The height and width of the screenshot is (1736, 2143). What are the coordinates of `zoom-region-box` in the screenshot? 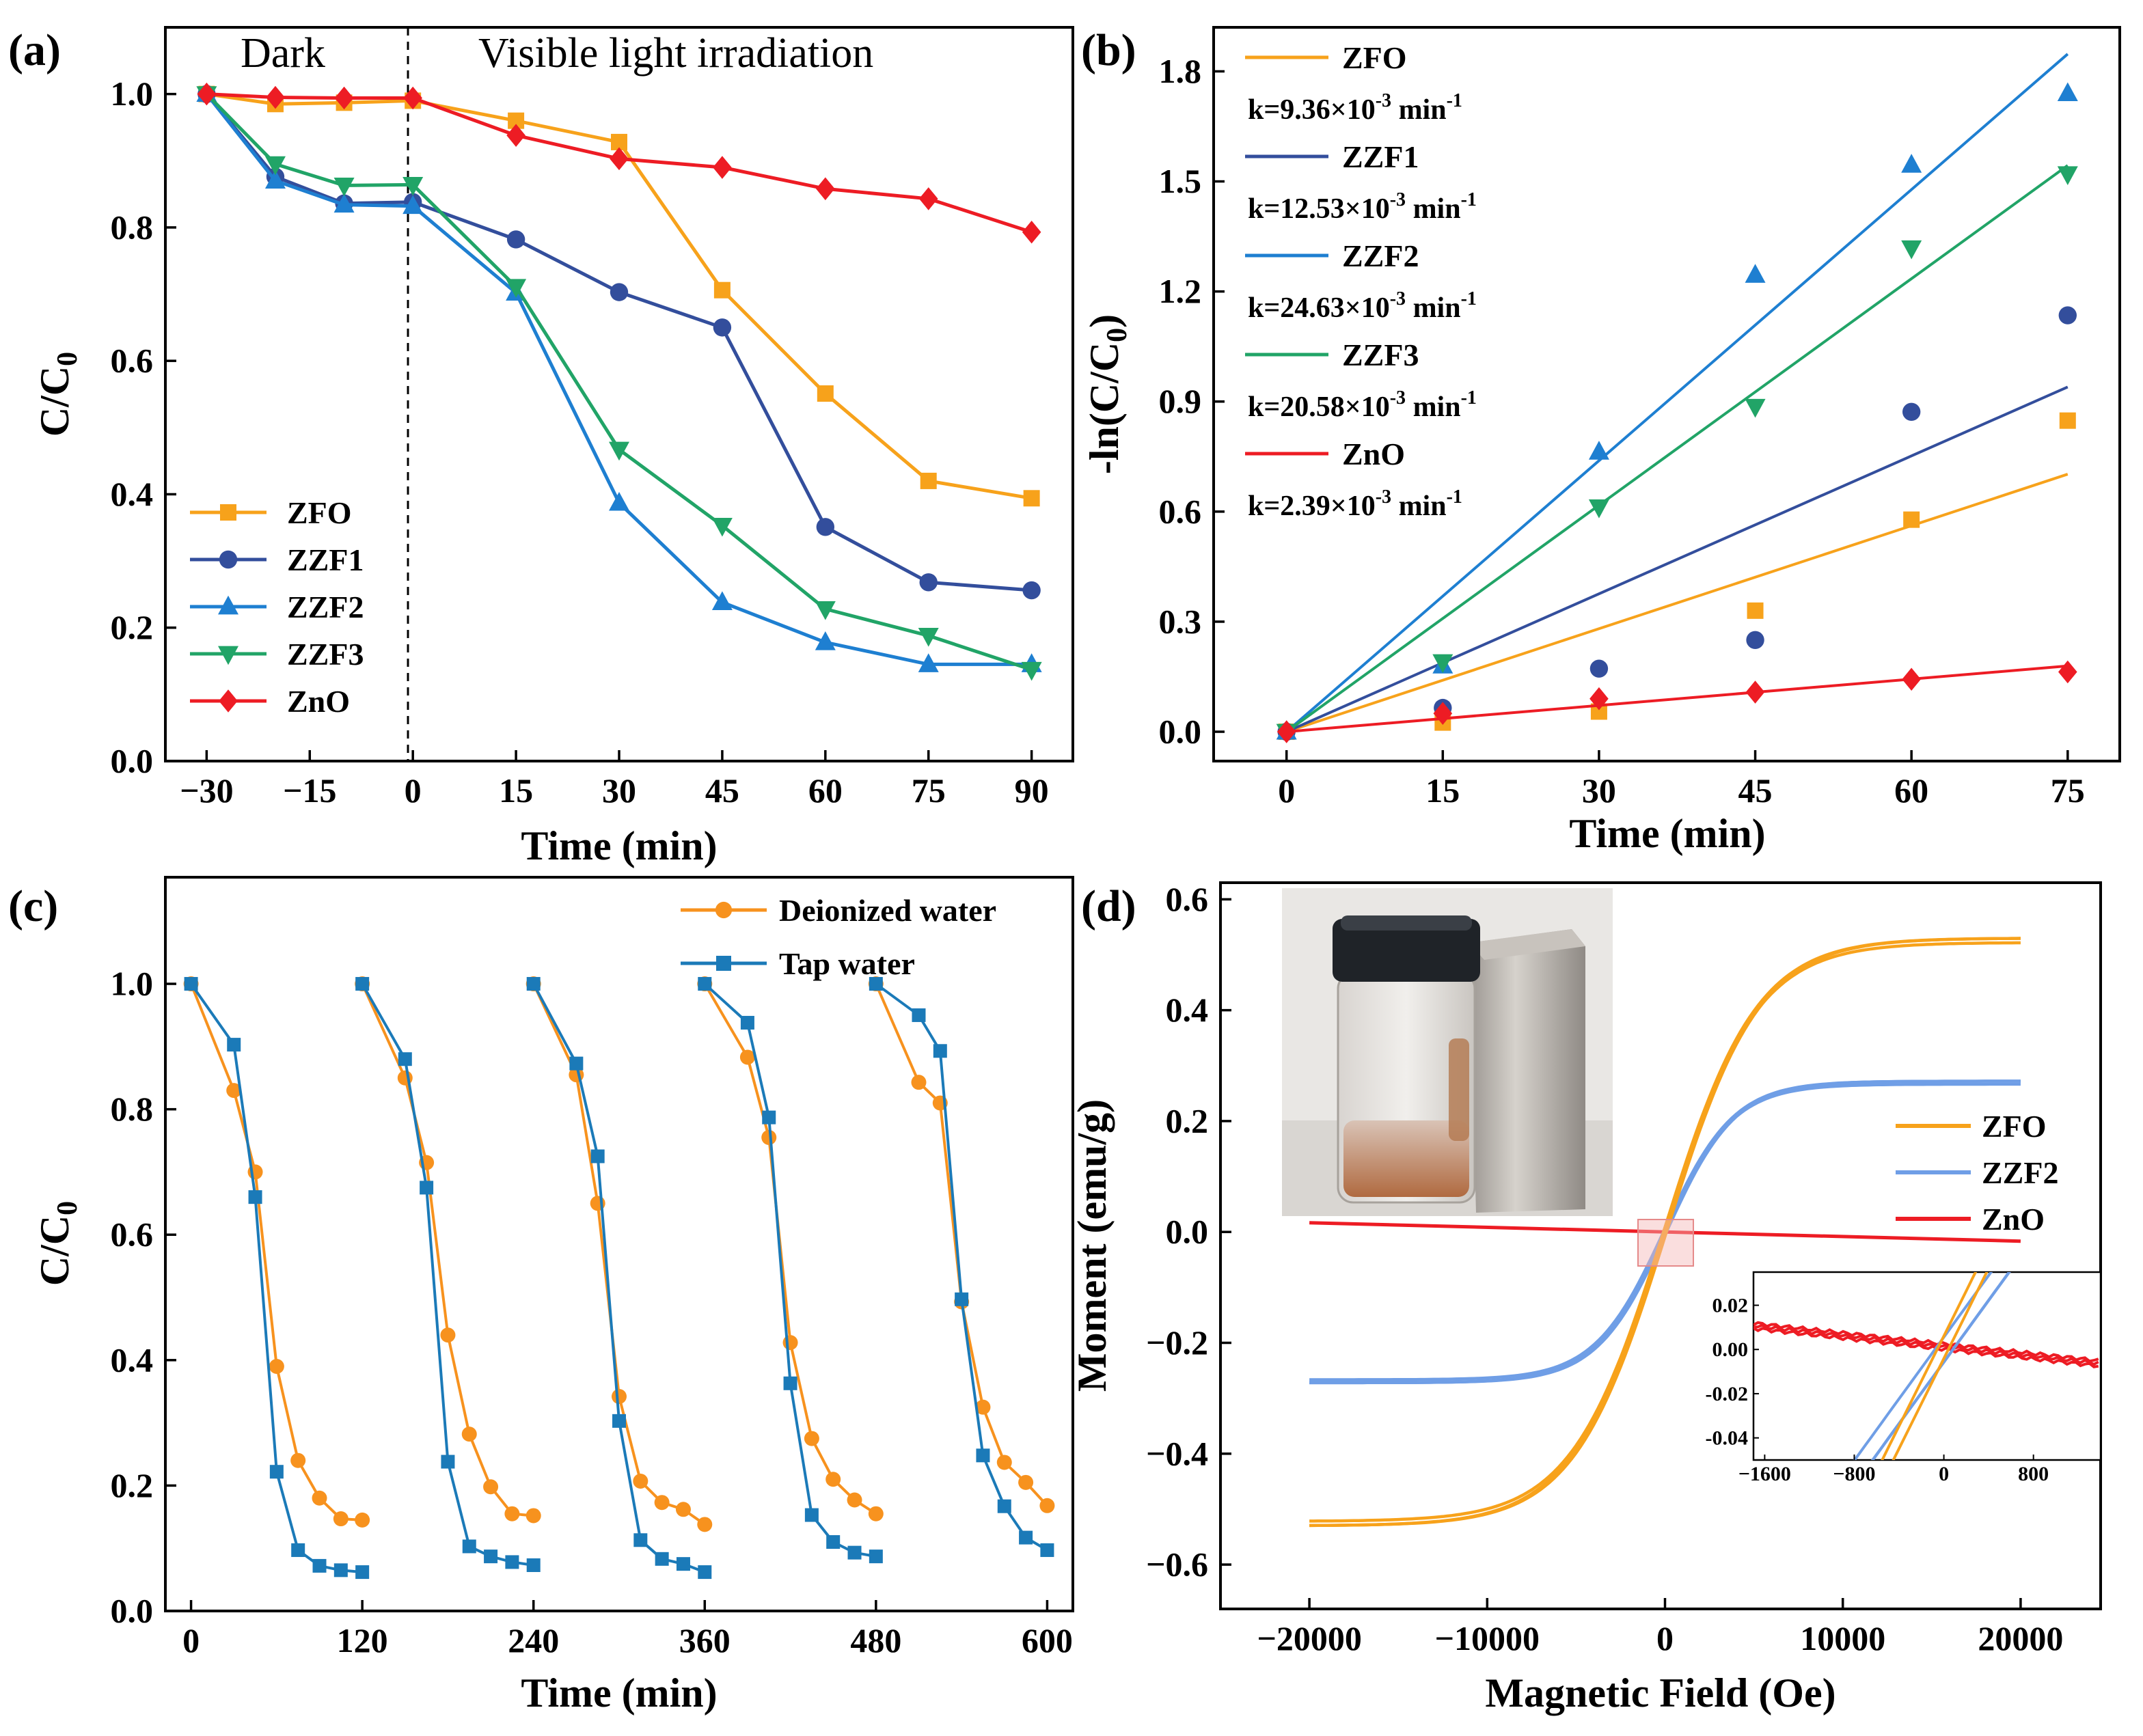 It's located at (1666, 1243).